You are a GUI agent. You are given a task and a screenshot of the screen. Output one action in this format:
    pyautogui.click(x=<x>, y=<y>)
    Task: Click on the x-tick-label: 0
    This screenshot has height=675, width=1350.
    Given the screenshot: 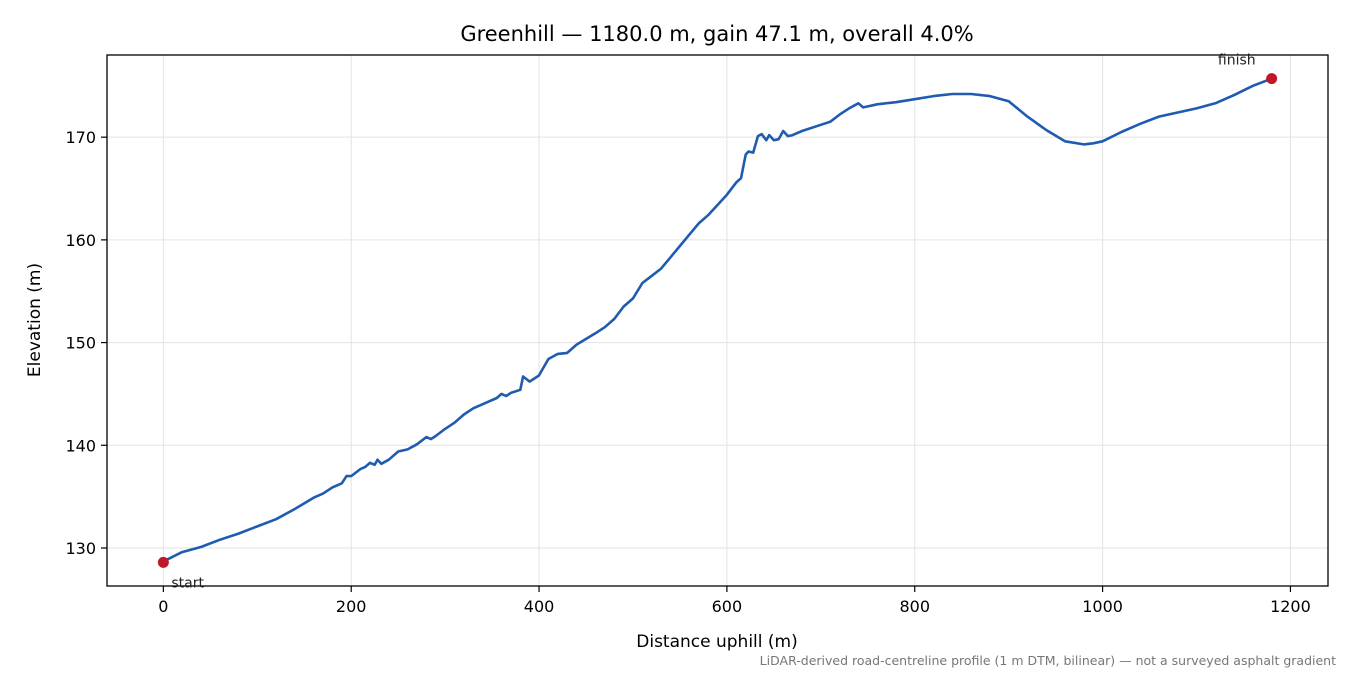 What is the action you would take?
    pyautogui.click(x=163, y=606)
    